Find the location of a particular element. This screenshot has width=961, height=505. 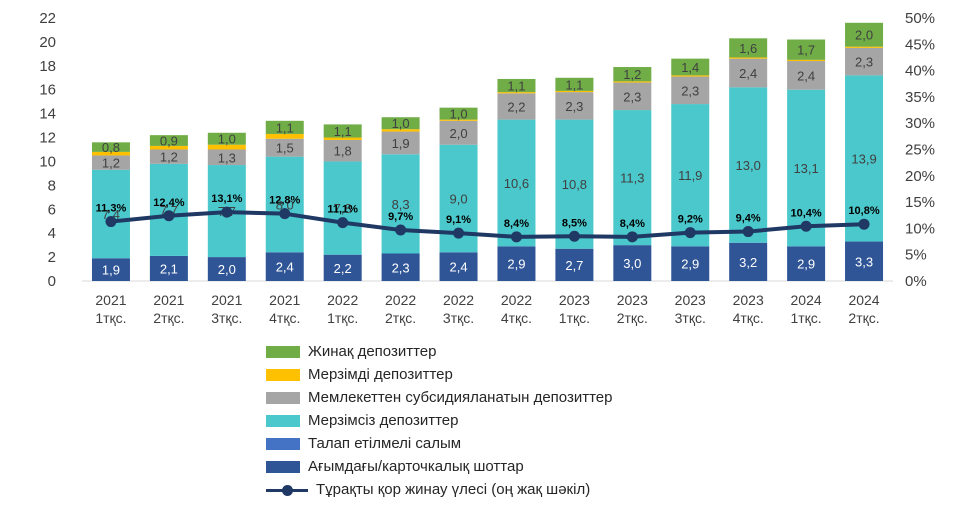

y-left-tick-label: 0 is located at coordinates (52, 281).